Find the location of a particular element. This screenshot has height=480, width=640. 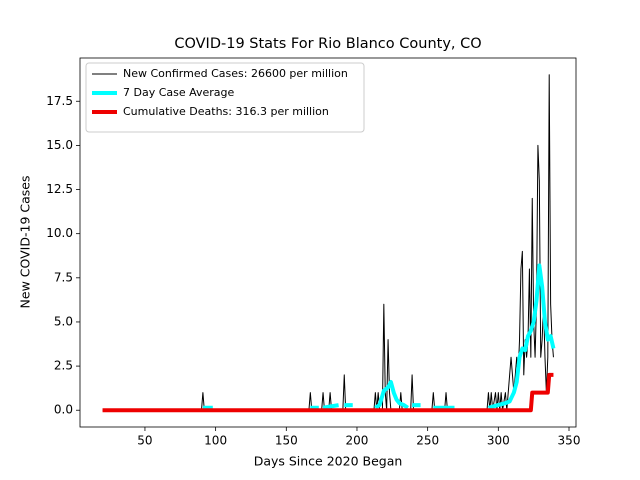

y-tick-label: 15.0 is located at coordinates (59, 145).